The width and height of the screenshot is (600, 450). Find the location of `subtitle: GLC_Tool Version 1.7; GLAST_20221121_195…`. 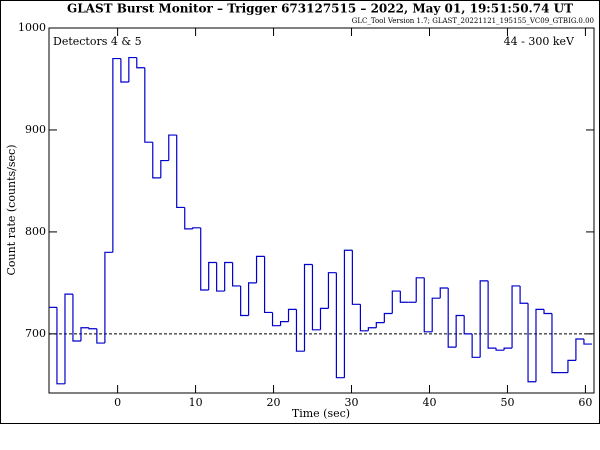

subtitle: GLC_Tool Version 1.7; GLAST_20221121_195… is located at coordinates (473, 21).